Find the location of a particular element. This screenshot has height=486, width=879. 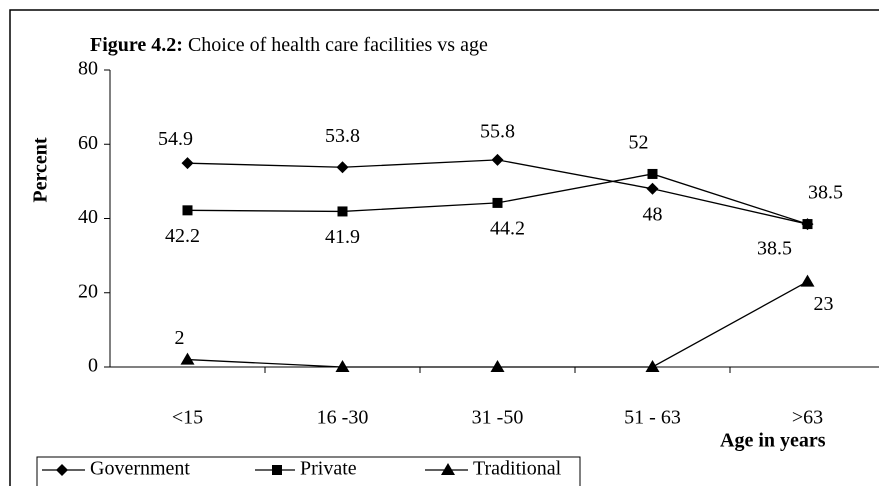

y-tick-label: 60 is located at coordinates (88, 143).